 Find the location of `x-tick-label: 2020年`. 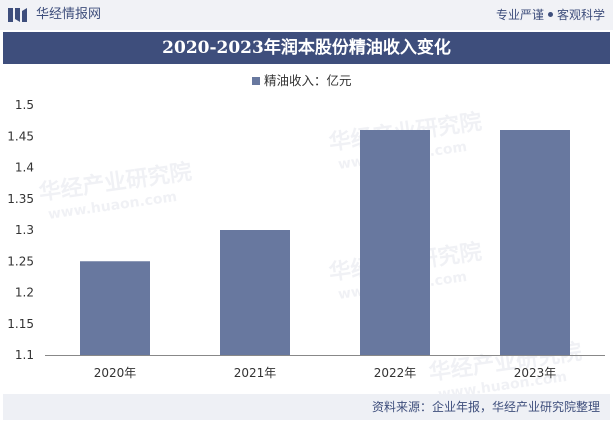

x-tick-label: 2020年 is located at coordinates (115, 373).